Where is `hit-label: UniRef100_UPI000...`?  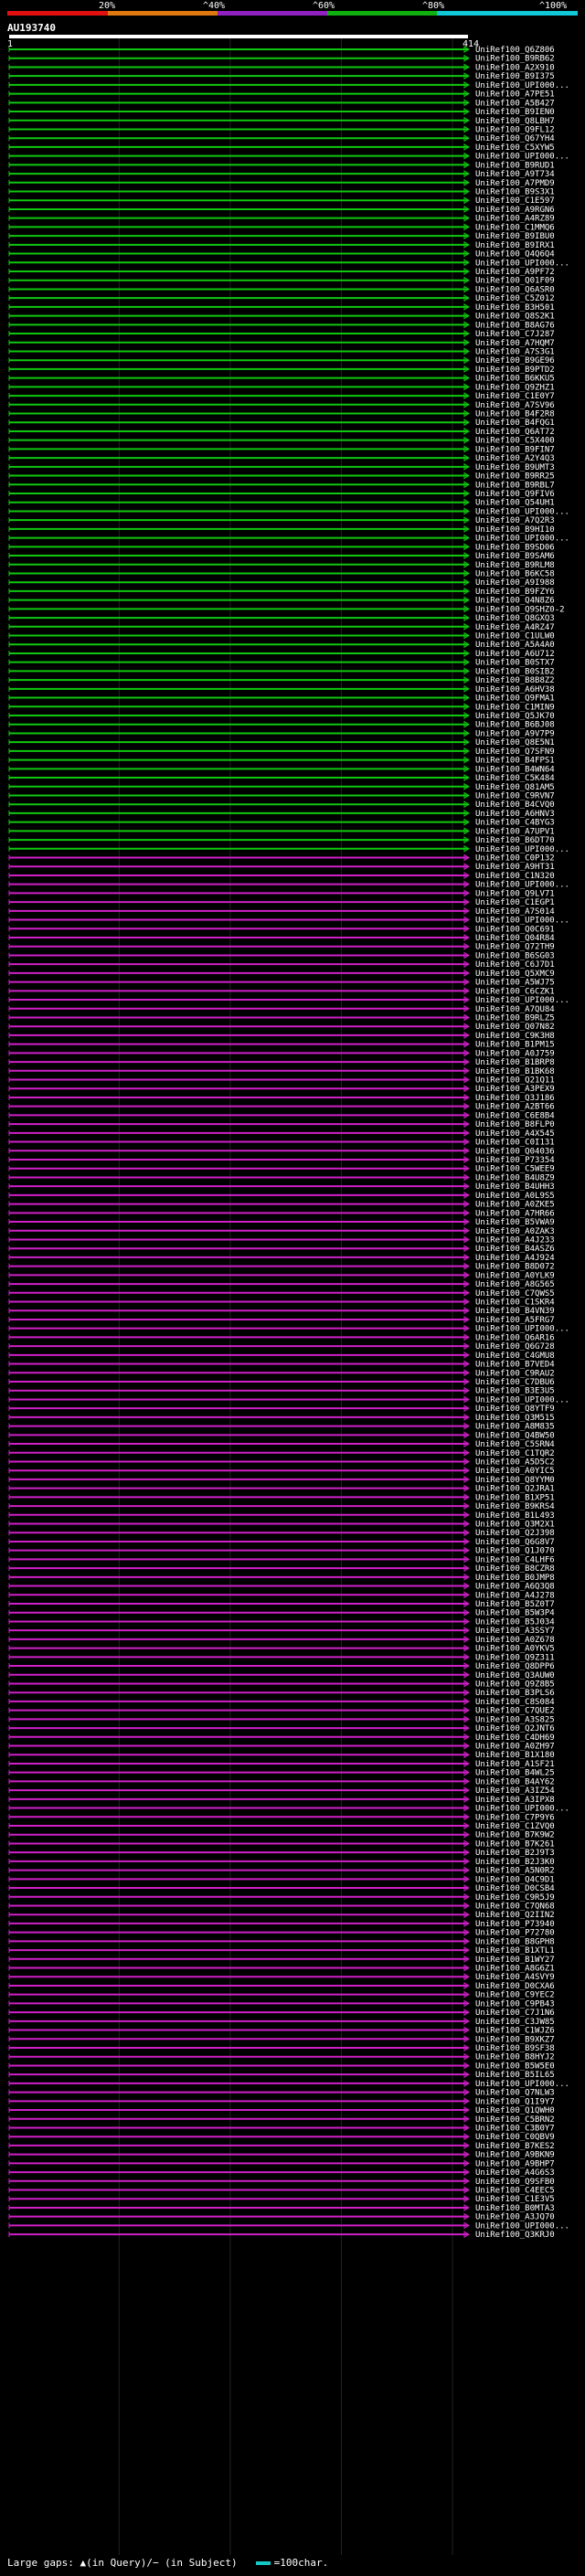 hit-label: UniRef100_UPI000... is located at coordinates (522, 157).